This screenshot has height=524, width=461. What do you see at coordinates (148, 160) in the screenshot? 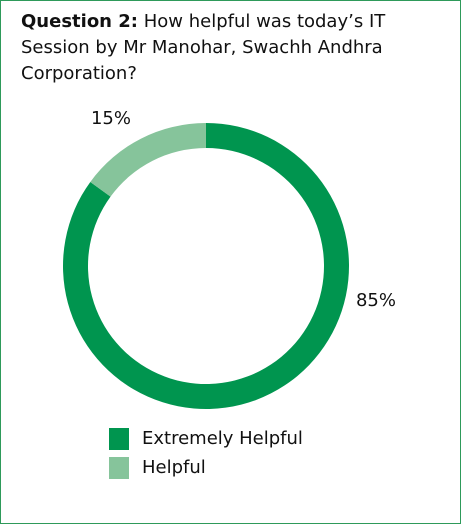
I see `donut-segment` at bounding box center [148, 160].